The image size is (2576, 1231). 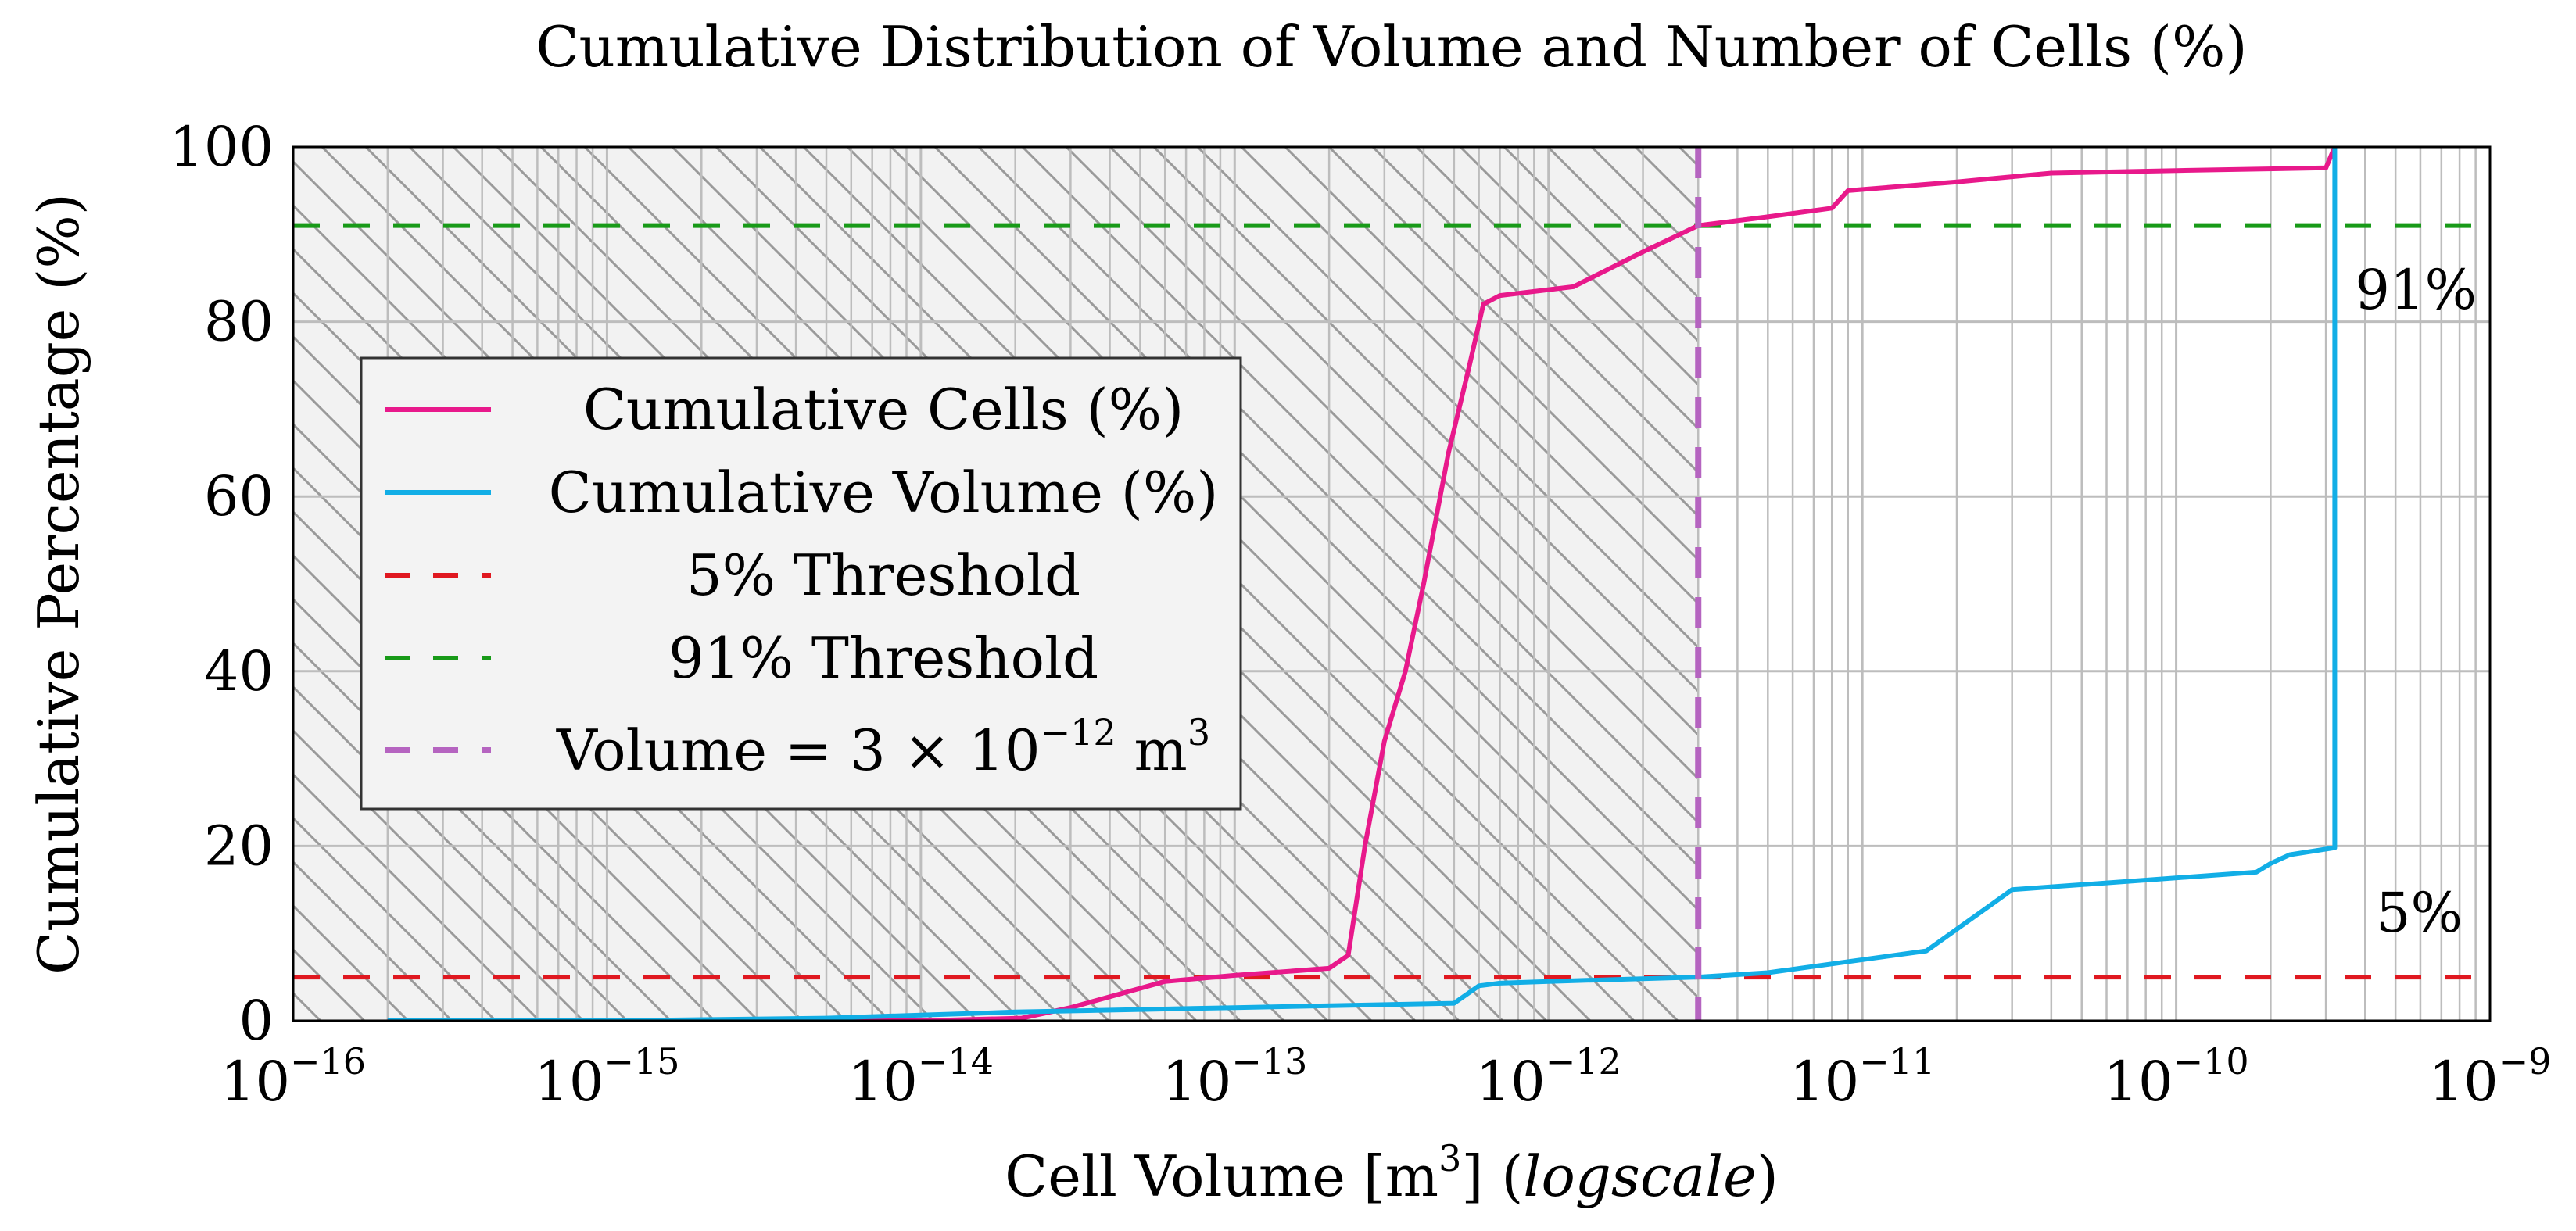 What do you see at coordinates (606, 1077) in the screenshot?
I see `x-tick-label: 10−15` at bounding box center [606, 1077].